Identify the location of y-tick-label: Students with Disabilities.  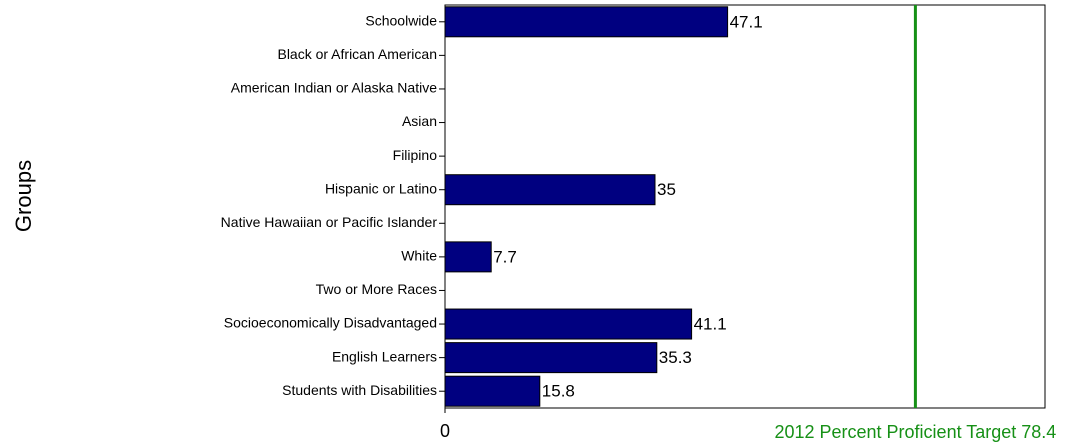
(359, 390).